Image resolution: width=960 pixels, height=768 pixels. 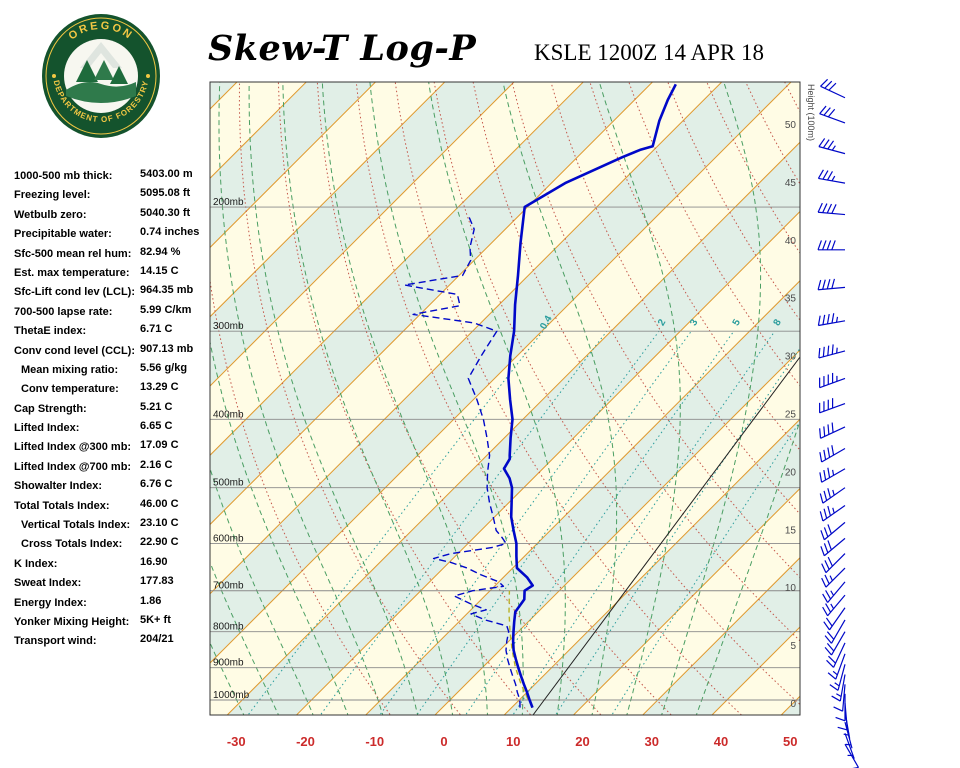 I want to click on stat-row: Lifted Index @300 mb: 17.09 C, so click(x=115, y=445).